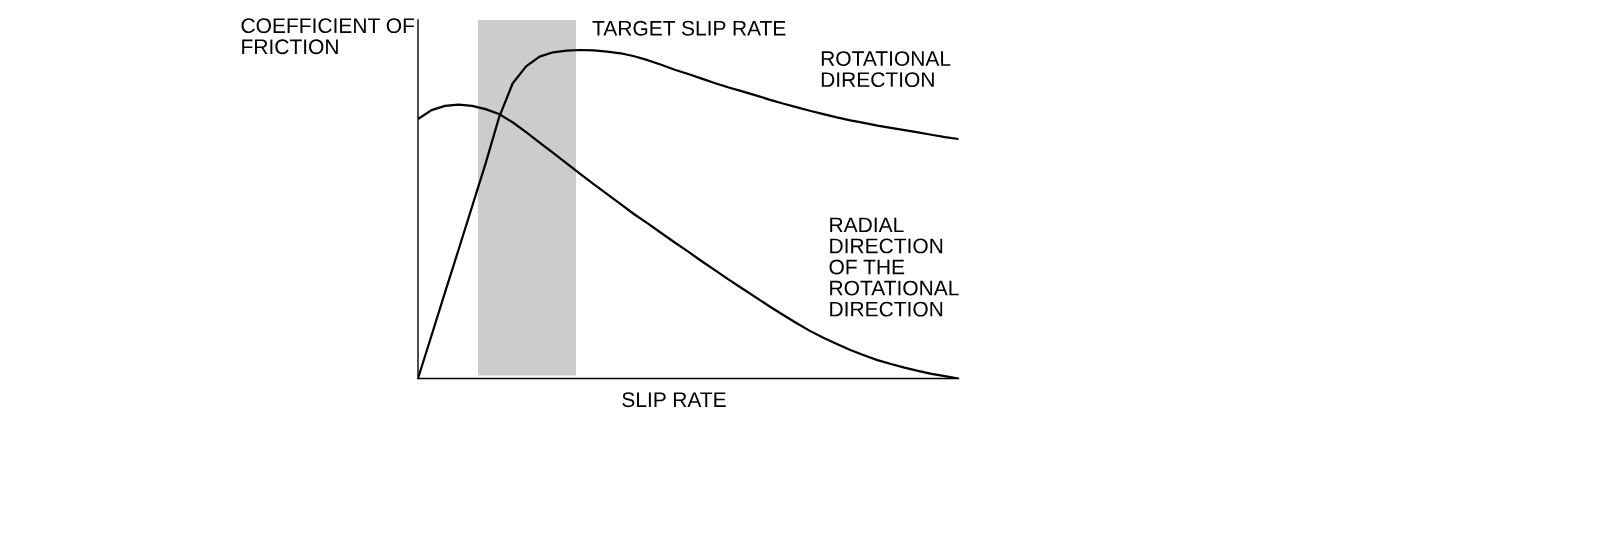 This screenshot has height=552, width=1600. Describe the element at coordinates (689, 28) in the screenshot. I see `text: TARGET SLIP RATE` at that location.